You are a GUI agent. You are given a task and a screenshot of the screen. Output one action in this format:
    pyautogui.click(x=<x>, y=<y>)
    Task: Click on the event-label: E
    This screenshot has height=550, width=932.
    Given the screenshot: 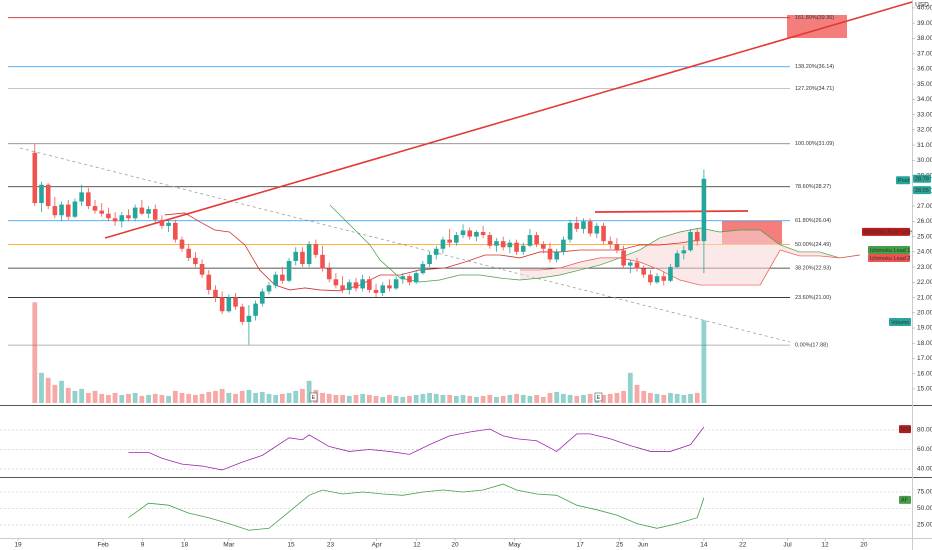 What is the action you would take?
    pyautogui.click(x=314, y=398)
    